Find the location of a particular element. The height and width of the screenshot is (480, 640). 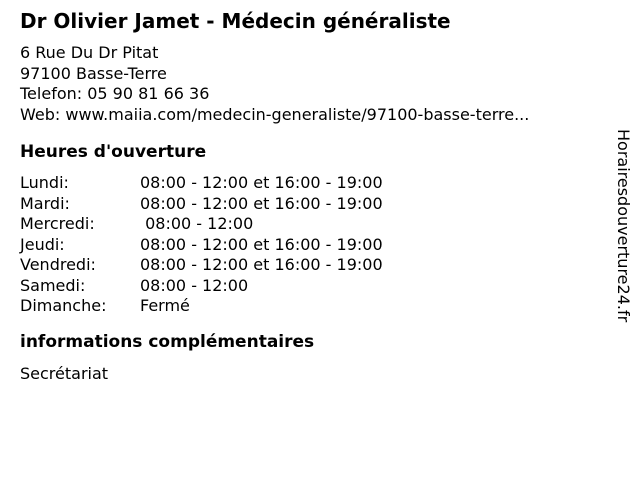

day-label: Mercredi: is located at coordinates (57, 223).